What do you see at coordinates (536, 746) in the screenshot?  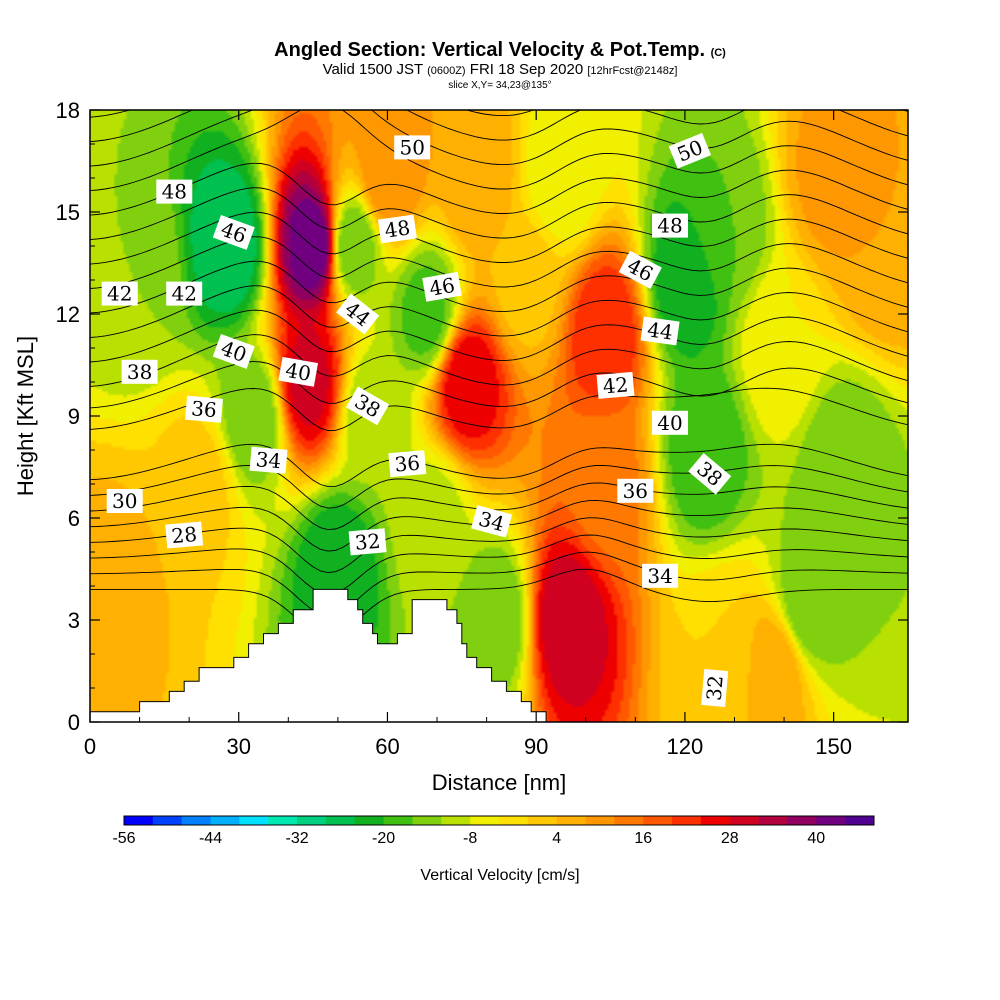 I see `x-tick-label: 90` at bounding box center [536, 746].